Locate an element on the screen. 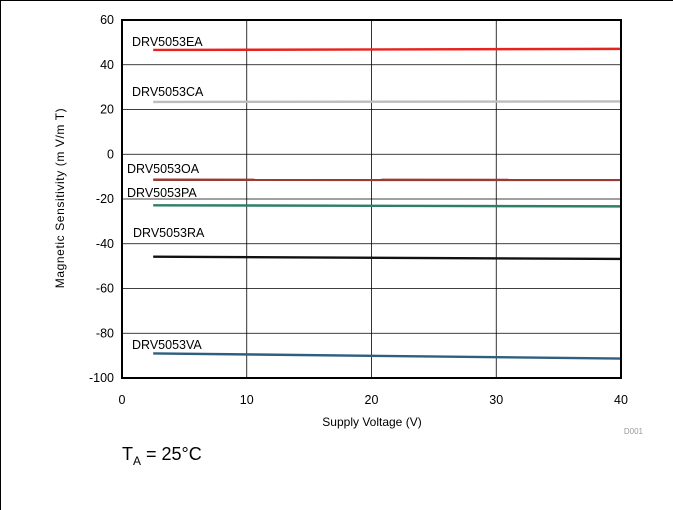 The image size is (673, 510). x-tick-label: 20 is located at coordinates (372, 400).